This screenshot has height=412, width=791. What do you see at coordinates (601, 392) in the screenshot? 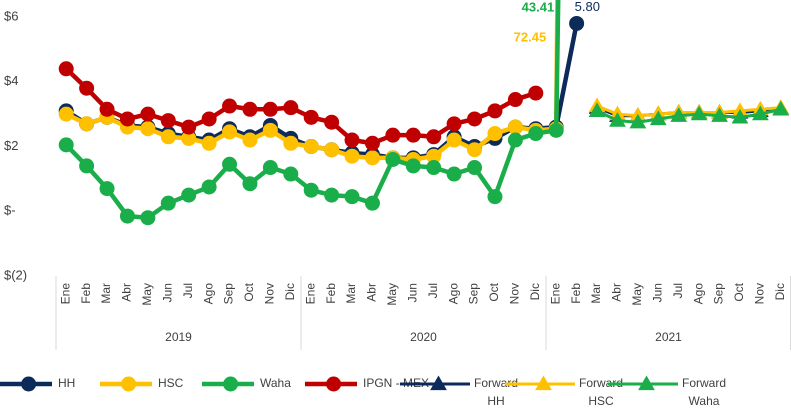
I see `legend-label: Forward HSC` at bounding box center [601, 392].